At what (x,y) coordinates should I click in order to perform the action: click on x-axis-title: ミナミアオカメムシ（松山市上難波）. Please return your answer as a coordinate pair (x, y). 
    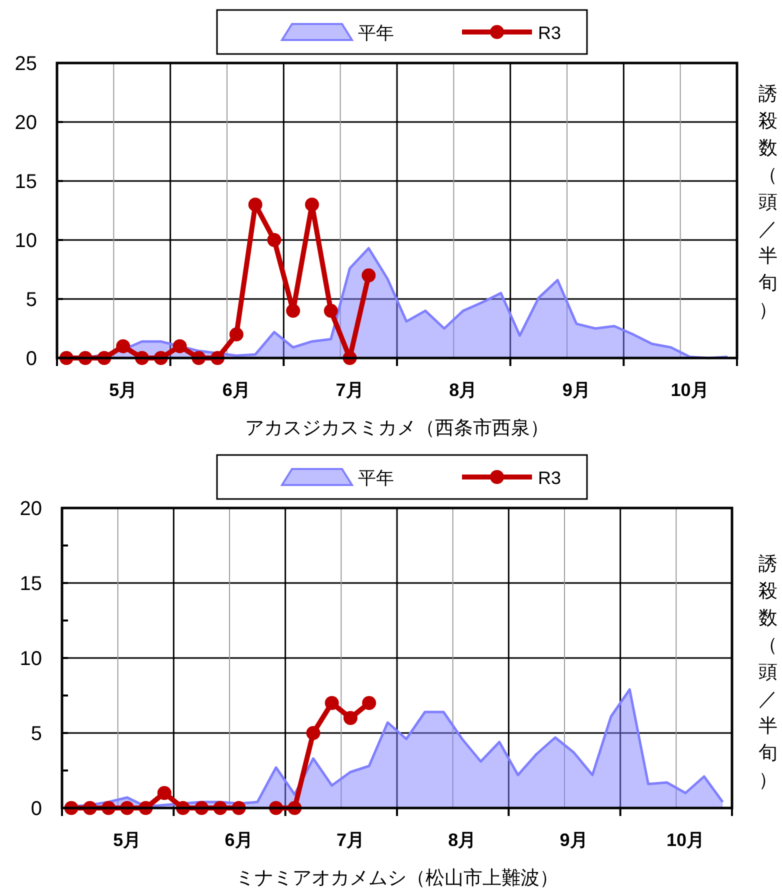
    Looking at the image, I should click on (397, 878).